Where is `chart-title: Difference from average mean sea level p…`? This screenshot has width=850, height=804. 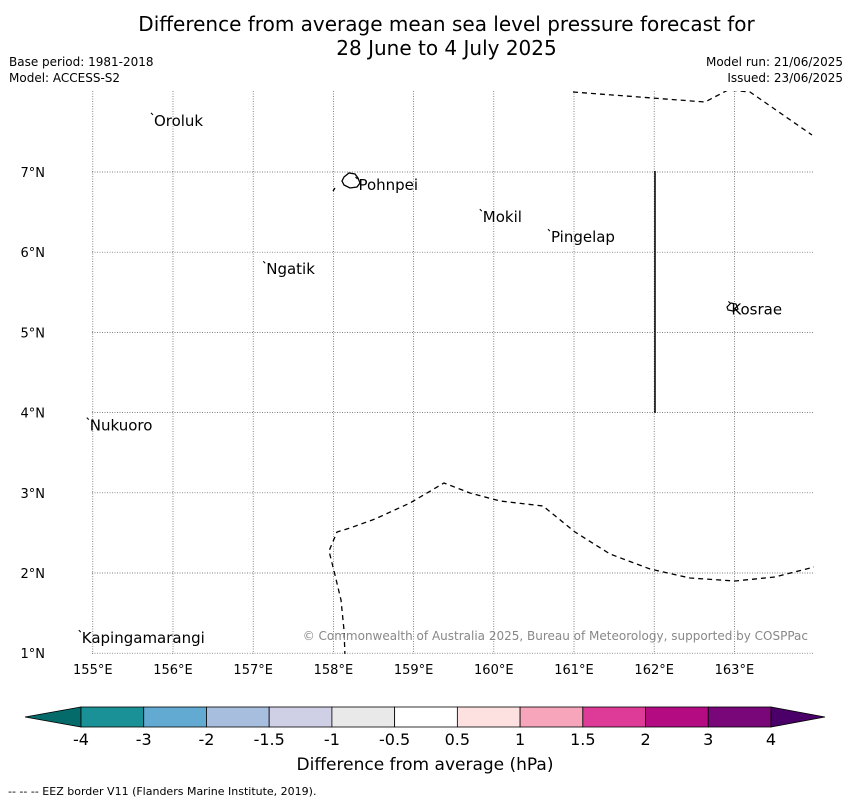
chart-title: Difference from average mean sea level p… is located at coordinates (425, 36).